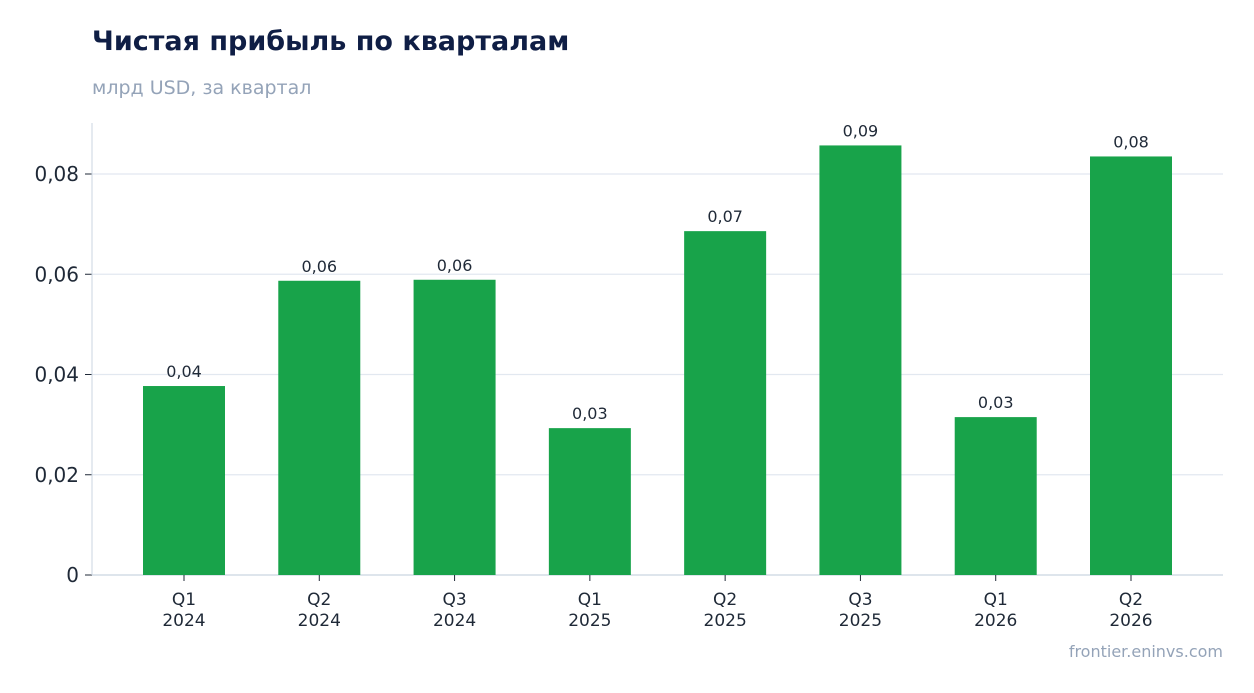  What do you see at coordinates (56, 375) in the screenshot?
I see `y-tick-label: 0,04` at bounding box center [56, 375].